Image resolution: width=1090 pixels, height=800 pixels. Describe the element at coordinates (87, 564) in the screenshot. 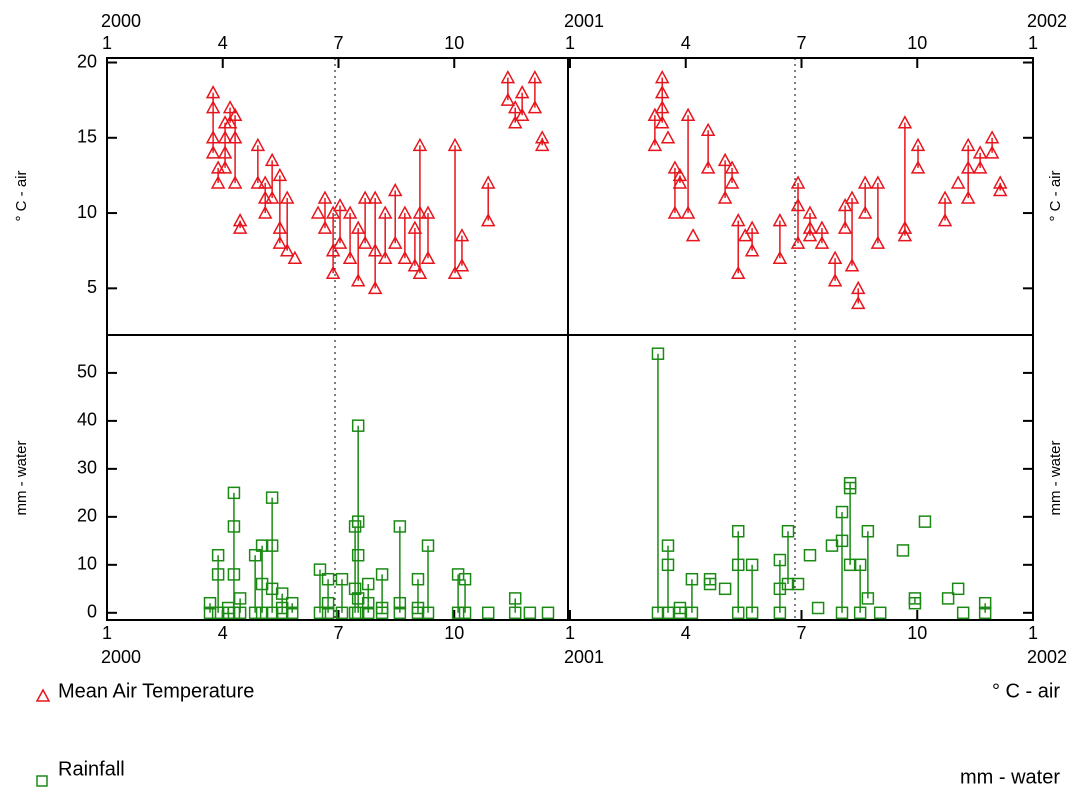

I see `y-tick-label: 10` at that location.